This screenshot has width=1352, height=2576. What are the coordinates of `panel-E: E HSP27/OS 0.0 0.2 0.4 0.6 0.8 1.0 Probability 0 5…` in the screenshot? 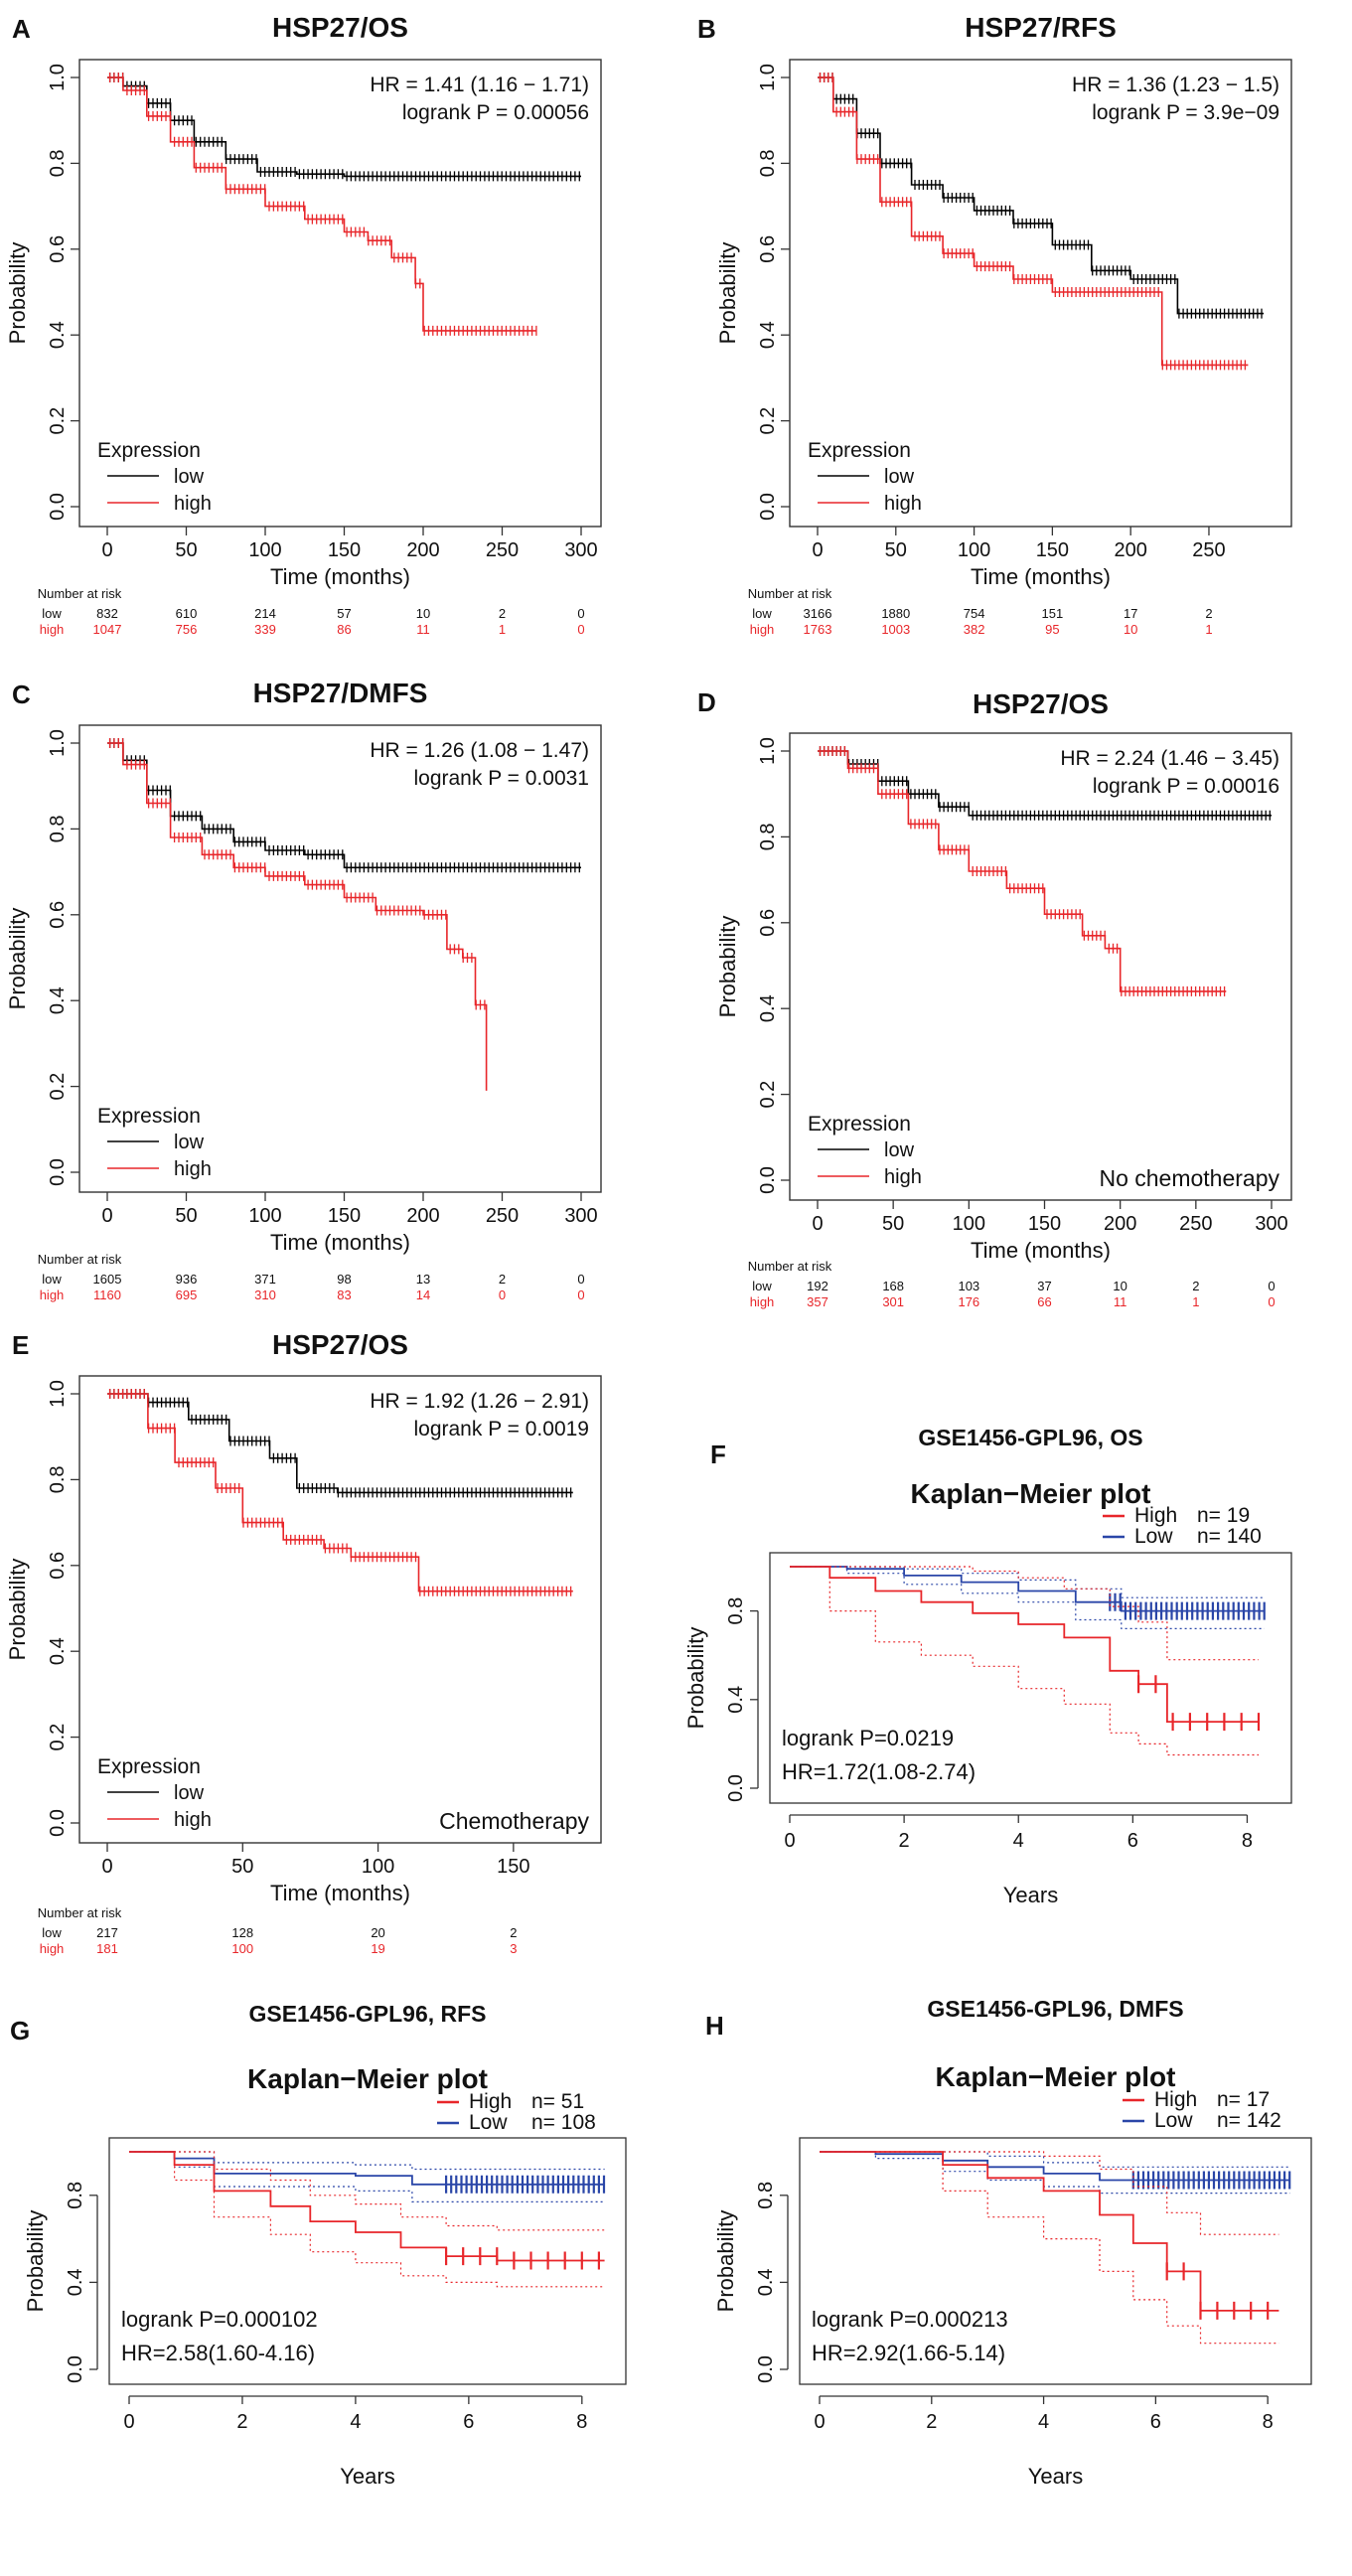 It's located at (303, 1642).